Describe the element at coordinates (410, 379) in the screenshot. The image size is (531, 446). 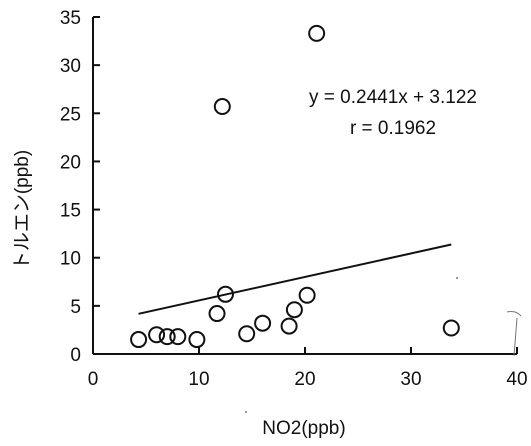
I see `x-tick-label: 30` at that location.